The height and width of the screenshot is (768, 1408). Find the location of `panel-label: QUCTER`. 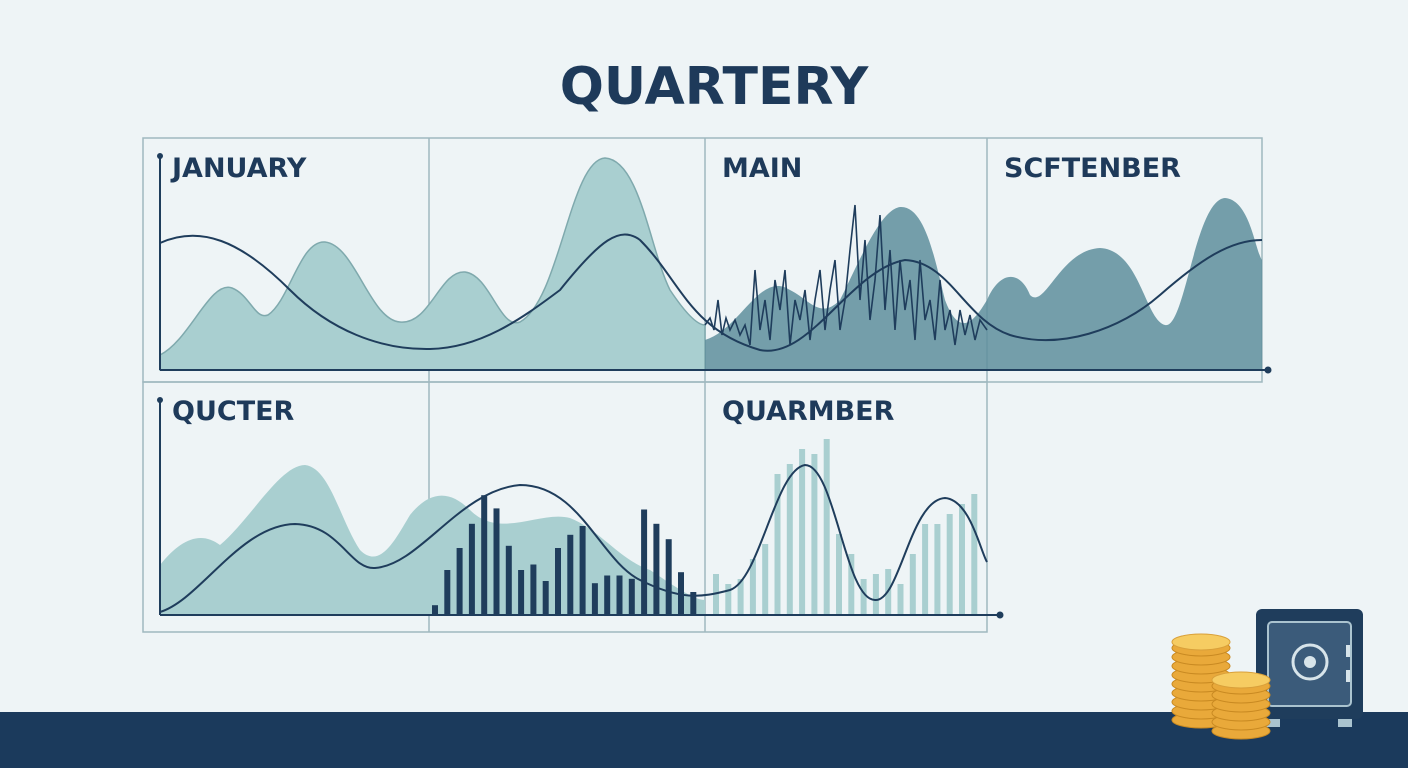

panel-label: QUCTER is located at coordinates (233, 411).